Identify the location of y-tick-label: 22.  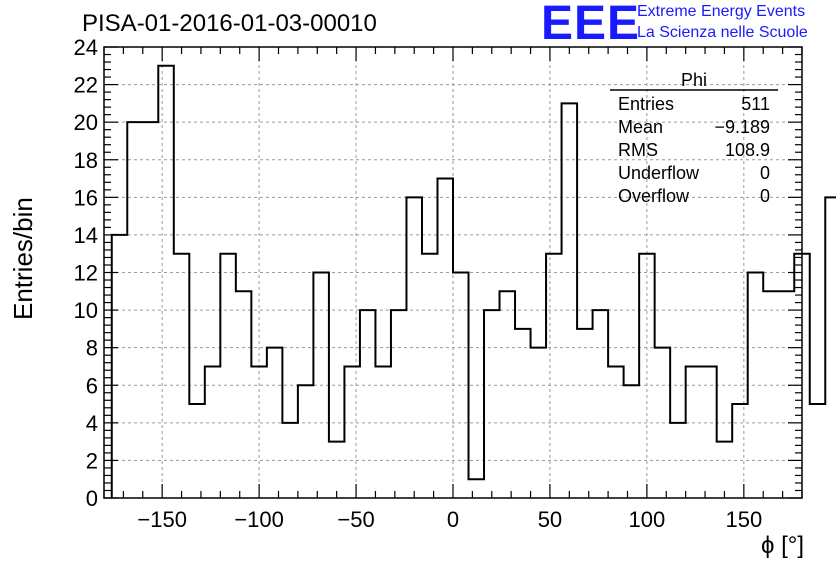
(86, 85).